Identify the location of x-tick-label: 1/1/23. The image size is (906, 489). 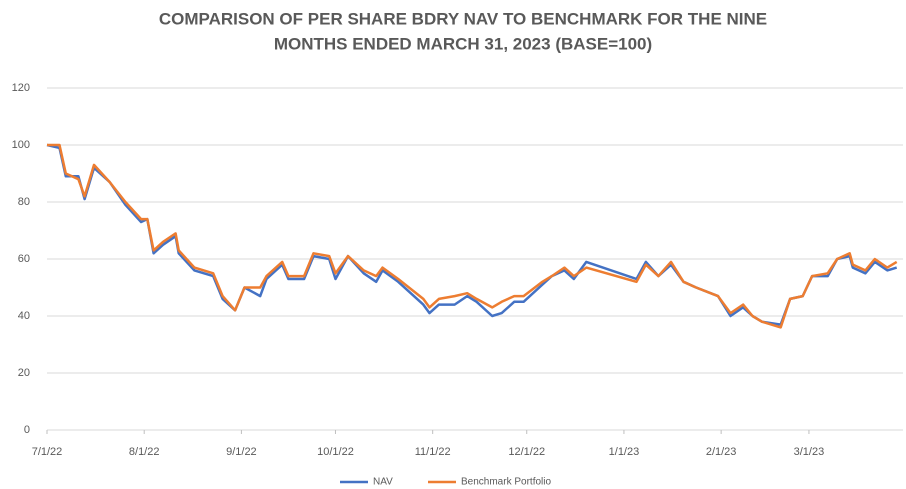
(624, 452).